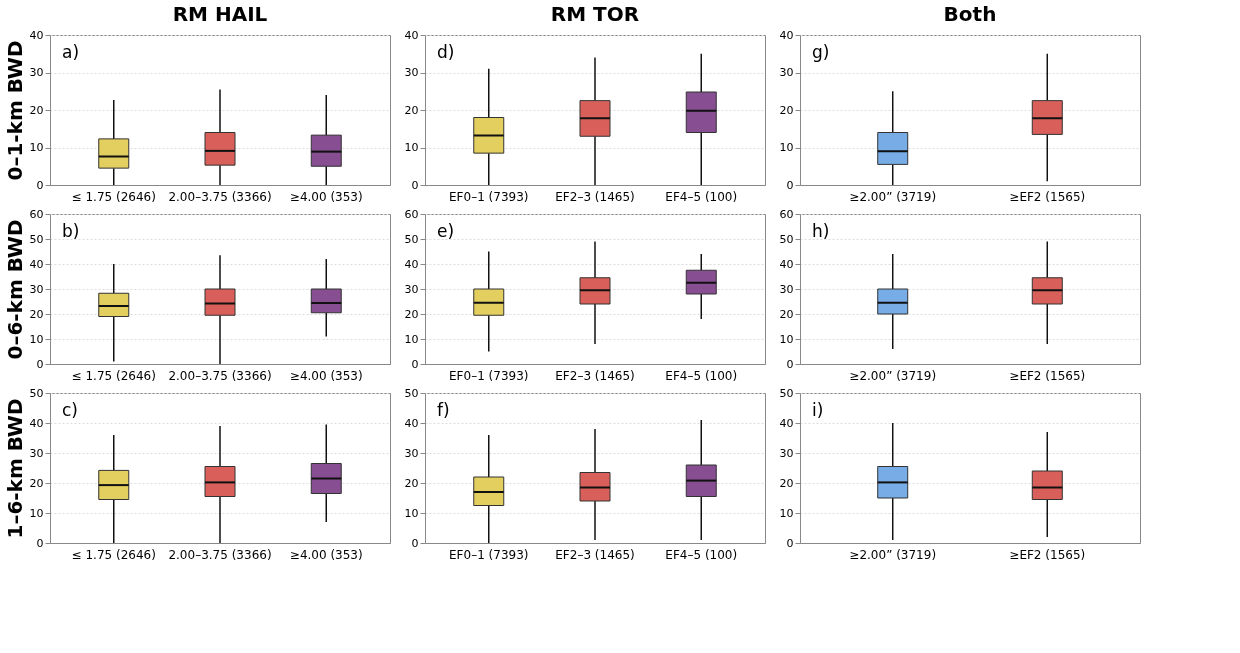  What do you see at coordinates (821, 52) in the screenshot?
I see `annotation: g)` at bounding box center [821, 52].